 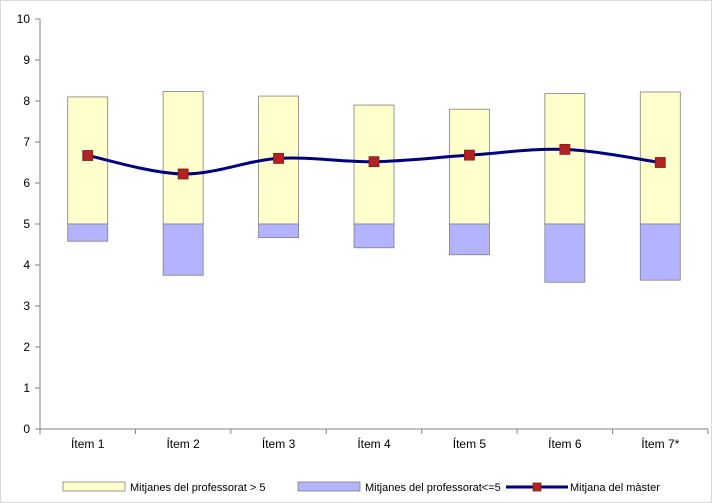 What do you see at coordinates (615, 488) in the screenshot?
I see `legend-label-3: Mitjana del màster` at bounding box center [615, 488].